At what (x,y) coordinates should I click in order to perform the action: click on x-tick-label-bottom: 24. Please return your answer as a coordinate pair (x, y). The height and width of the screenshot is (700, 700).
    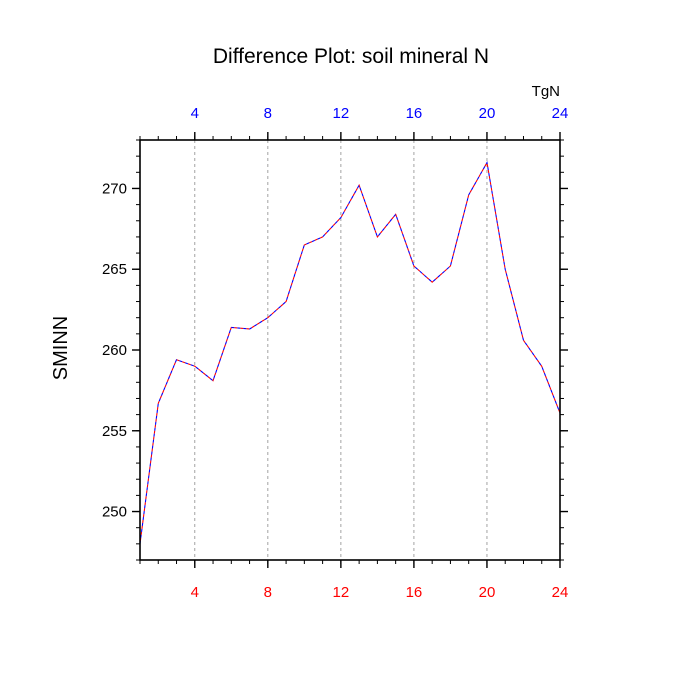
    Looking at the image, I should click on (560, 592).